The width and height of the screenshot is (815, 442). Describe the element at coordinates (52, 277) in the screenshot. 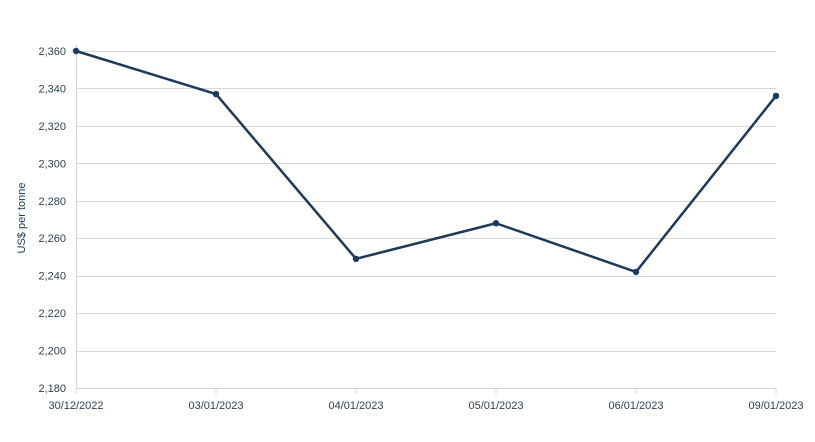

I see `y-tick-label: 2,240` at that location.